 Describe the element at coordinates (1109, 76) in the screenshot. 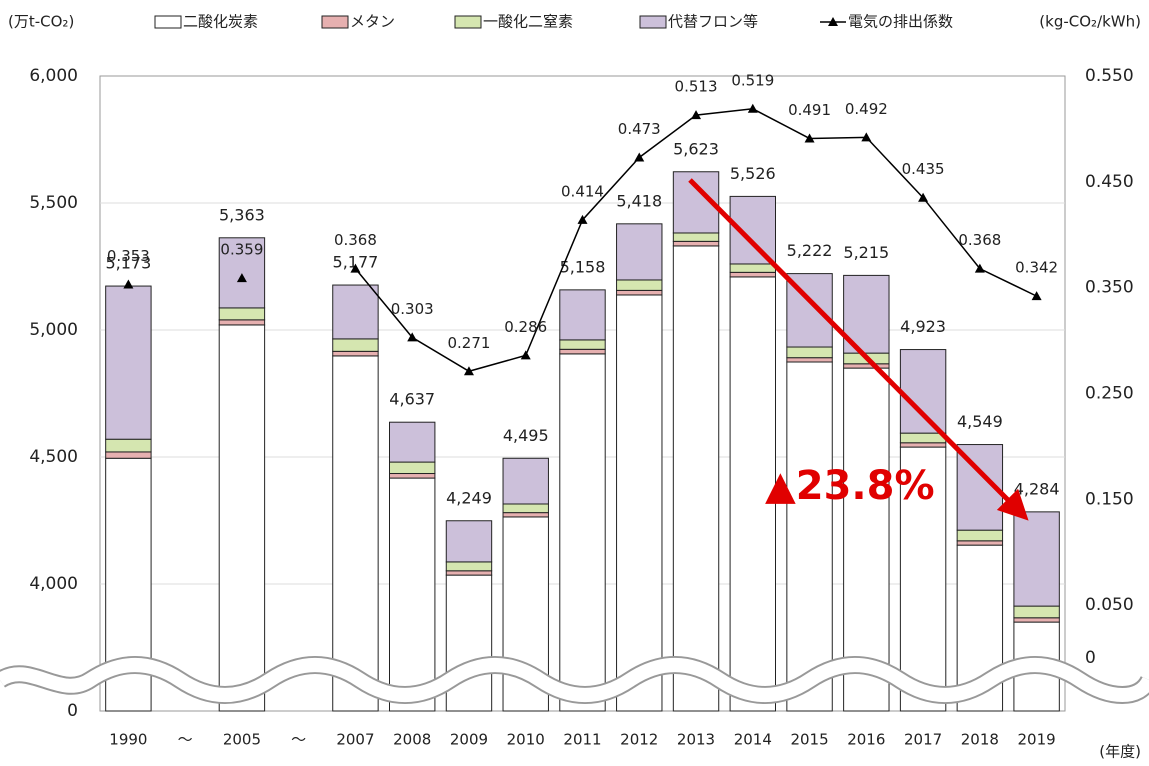

I see `y2-tick-label: 0.550` at that location.